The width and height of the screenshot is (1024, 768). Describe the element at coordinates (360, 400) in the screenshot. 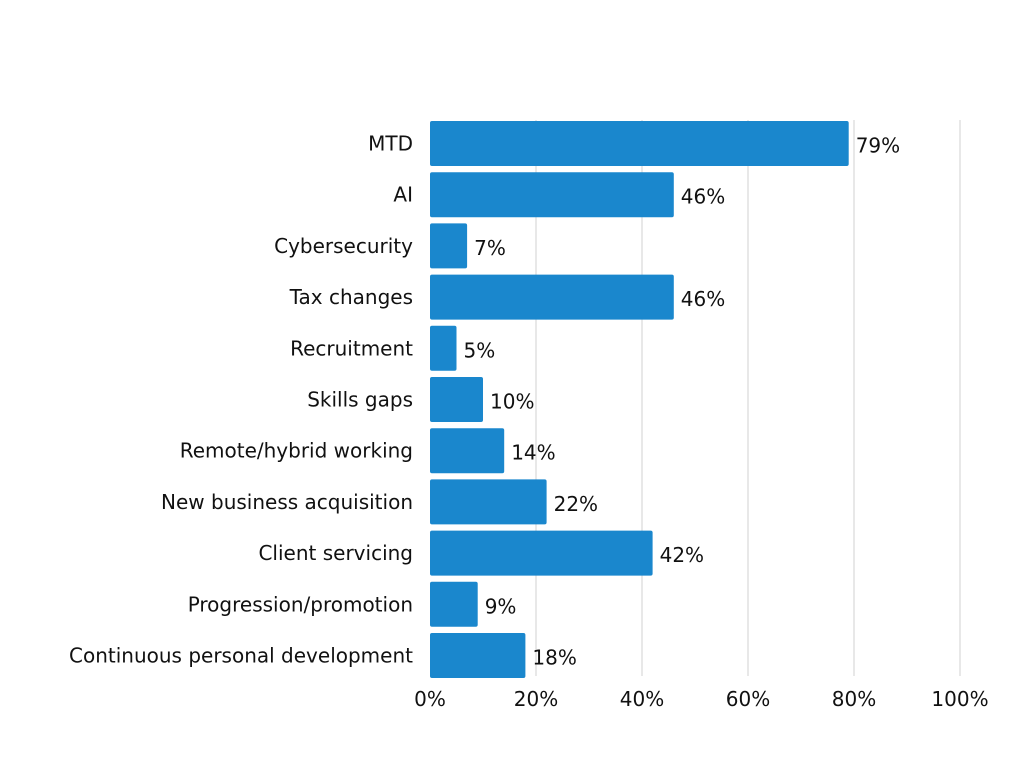

I see `category-label: Skills gaps` at that location.